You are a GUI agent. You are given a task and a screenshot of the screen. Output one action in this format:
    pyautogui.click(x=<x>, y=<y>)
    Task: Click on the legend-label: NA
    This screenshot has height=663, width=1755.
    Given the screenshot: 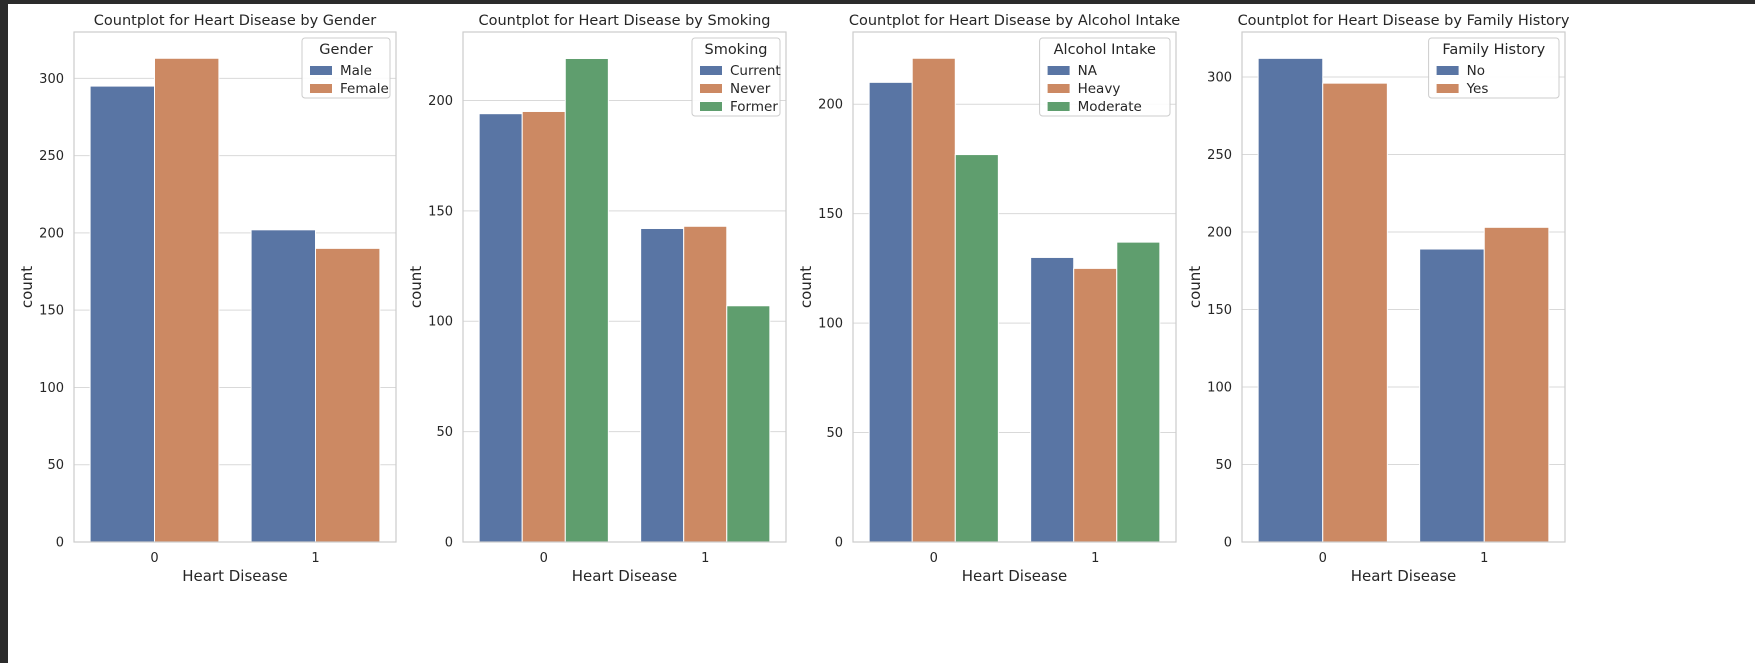 What is the action you would take?
    pyautogui.click(x=1088, y=71)
    